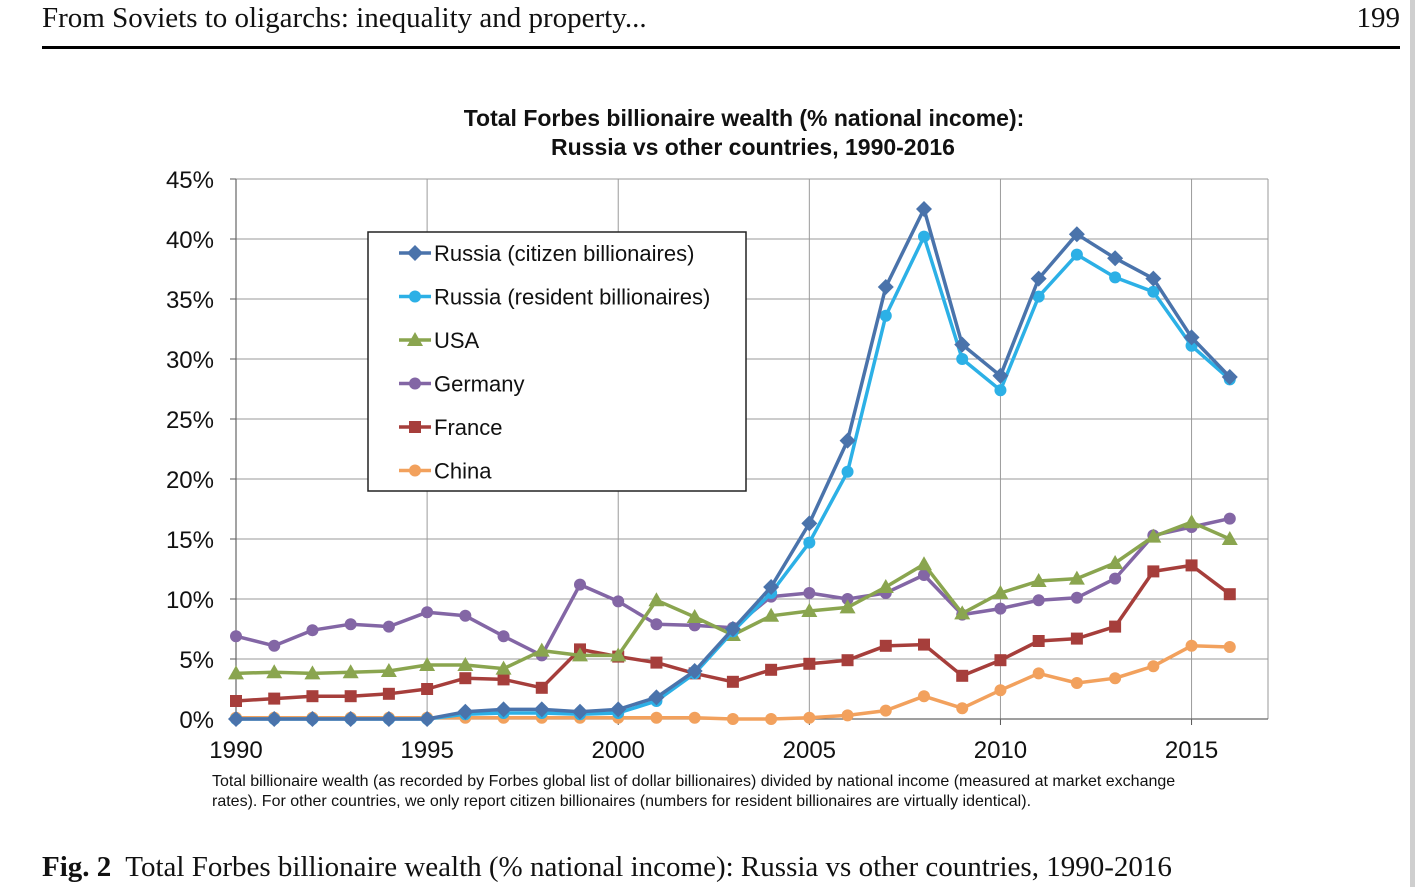  I want to click on legend-label-usa: USA, so click(457, 340).